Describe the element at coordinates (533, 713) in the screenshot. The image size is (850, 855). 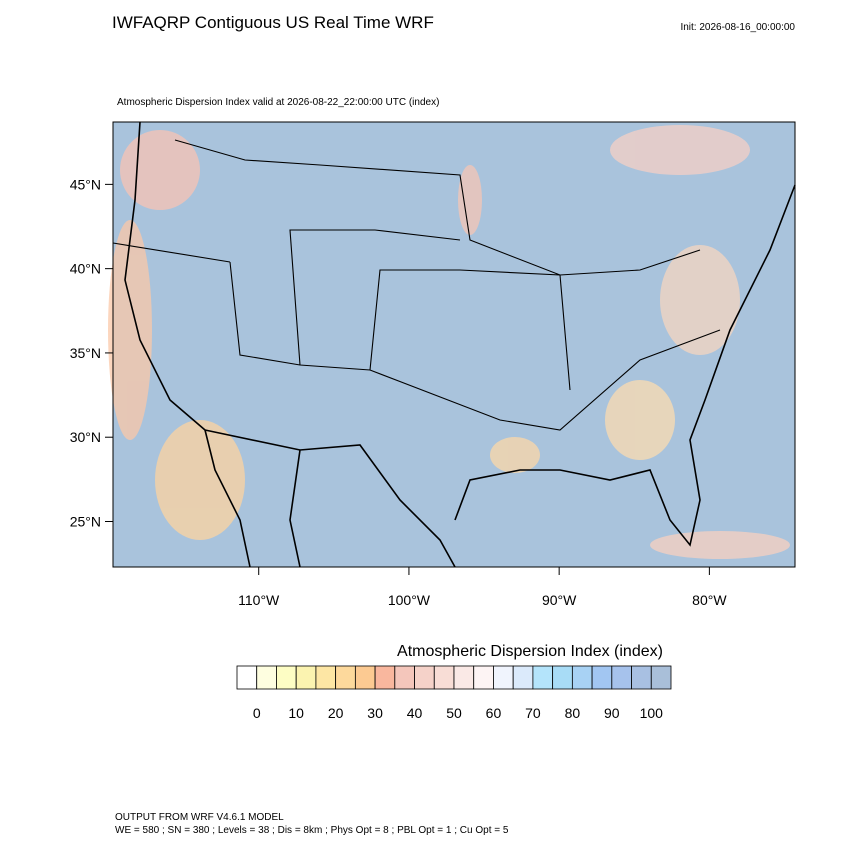
I see `colorbar-tick-label: 70` at that location.